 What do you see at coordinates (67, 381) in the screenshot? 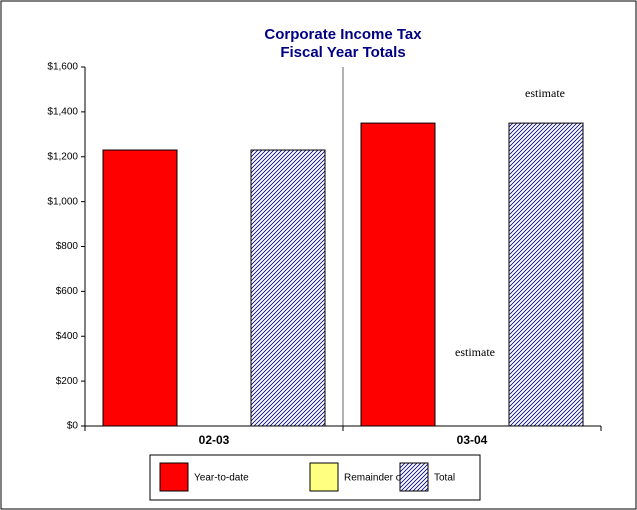
I see `y-tick-label: $200` at bounding box center [67, 381].